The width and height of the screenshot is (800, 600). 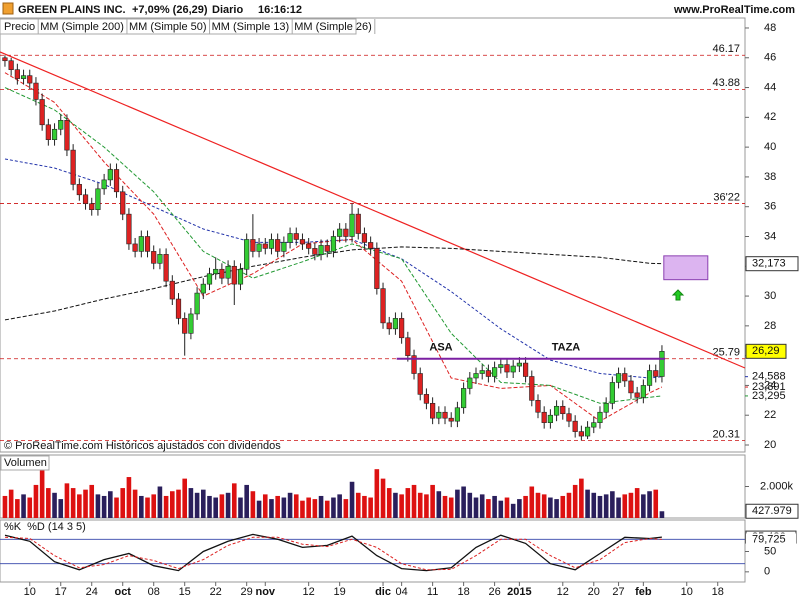 What do you see at coordinates (770, 326) in the screenshot?
I see `y-tick-label: 28` at bounding box center [770, 326].